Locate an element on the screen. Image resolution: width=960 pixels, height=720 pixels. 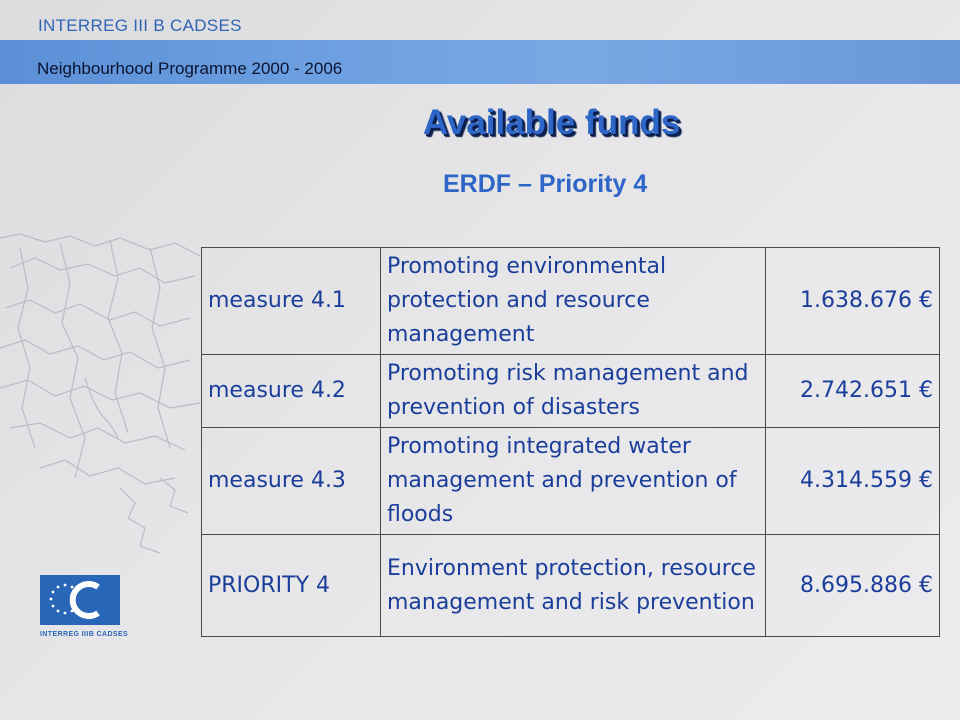
slide-title-wrap: Available funds is located at coordinates (480, 123).